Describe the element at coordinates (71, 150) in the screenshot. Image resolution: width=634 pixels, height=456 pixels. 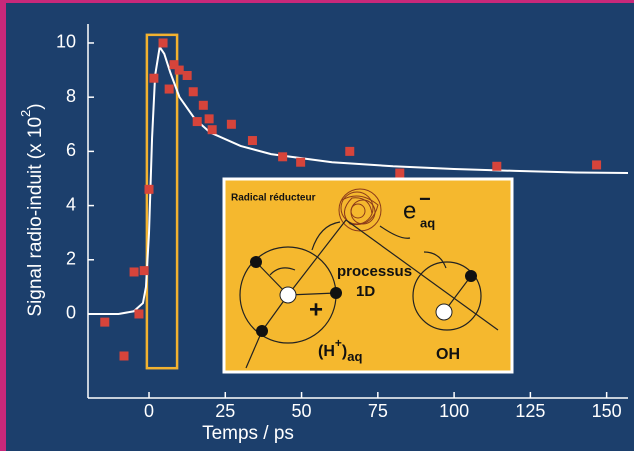
I see `y-tick-label: 6` at that location.